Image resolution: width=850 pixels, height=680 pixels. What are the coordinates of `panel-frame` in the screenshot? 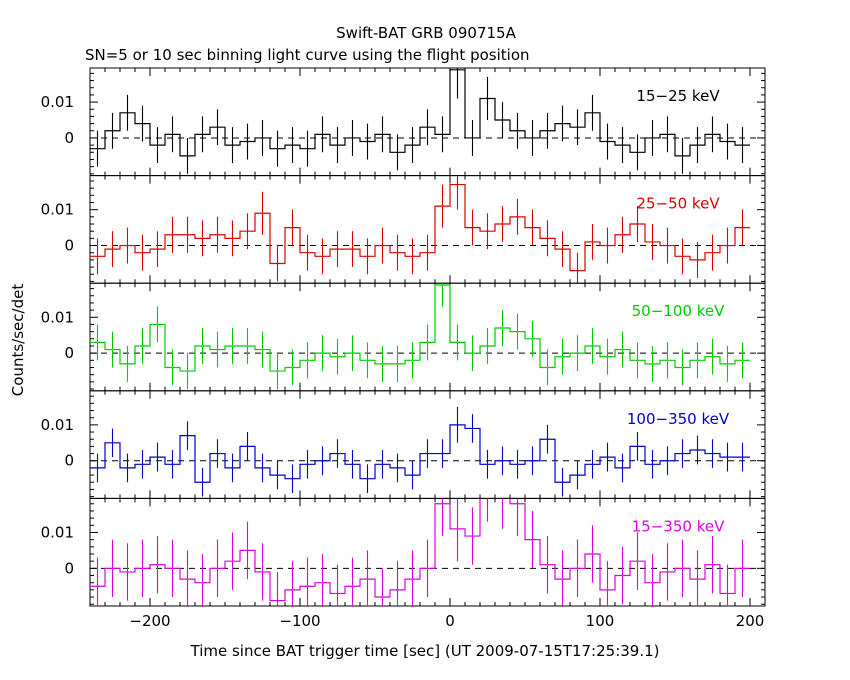 It's located at (427, 552).